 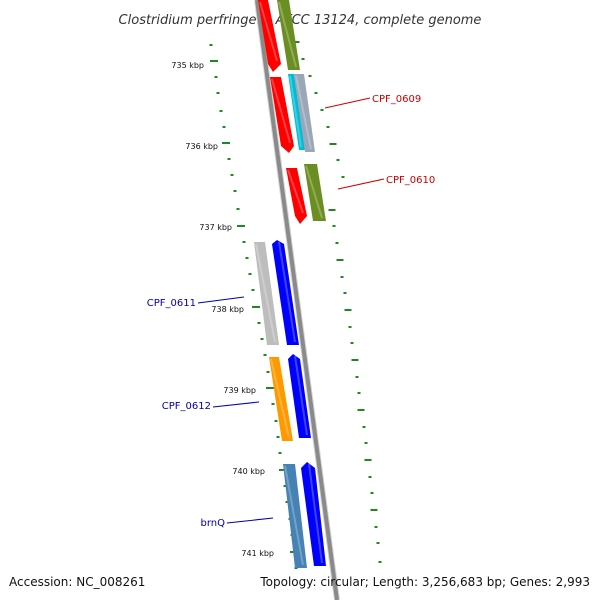 What do you see at coordinates (239, 390) in the screenshot?
I see `tick-label: 739 kbp` at bounding box center [239, 390].